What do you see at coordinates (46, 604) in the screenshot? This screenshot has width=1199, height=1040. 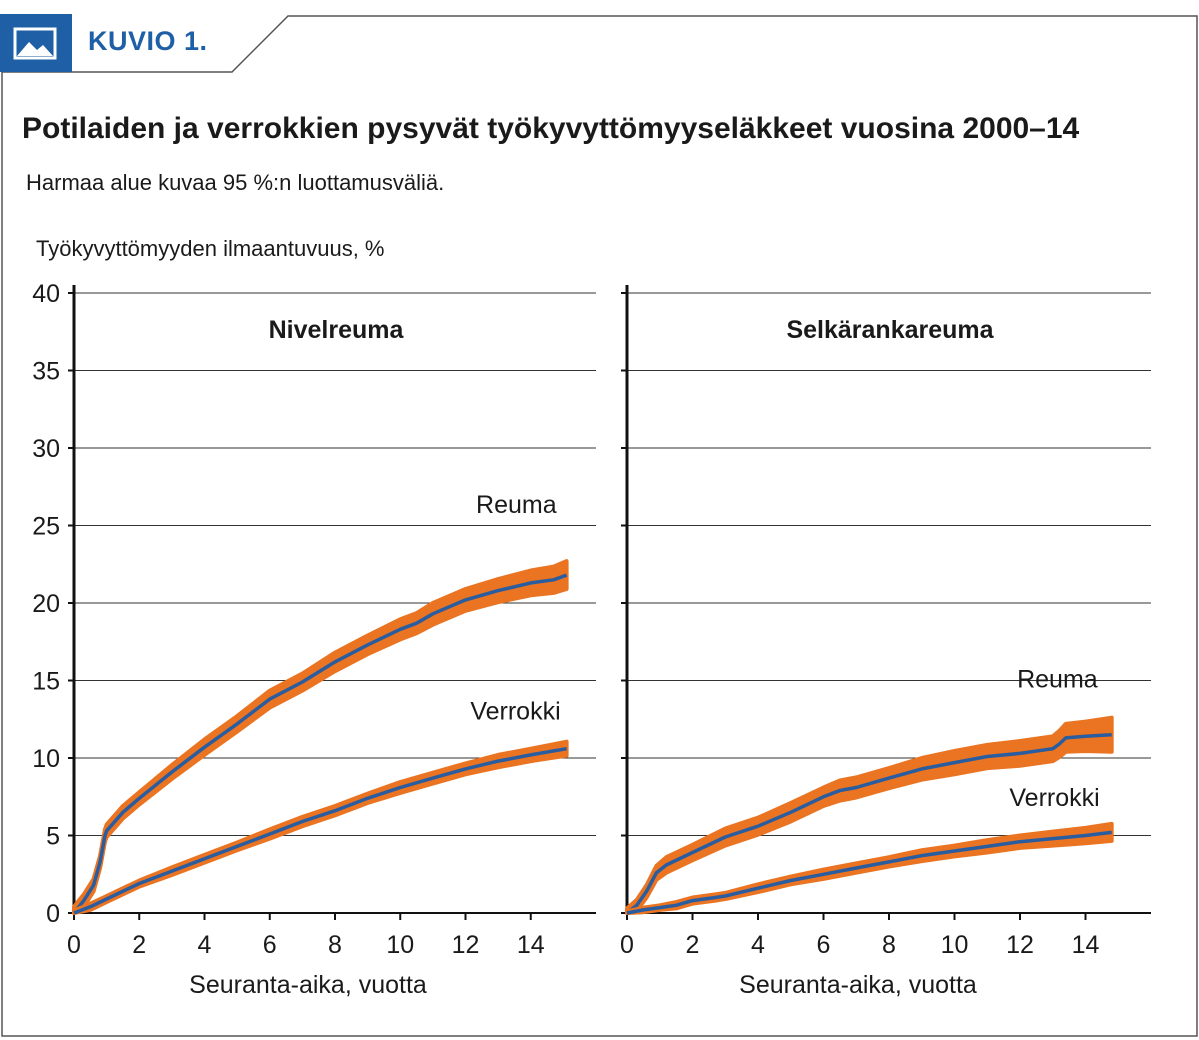 I see `y-tick-label: 20` at bounding box center [46, 604].